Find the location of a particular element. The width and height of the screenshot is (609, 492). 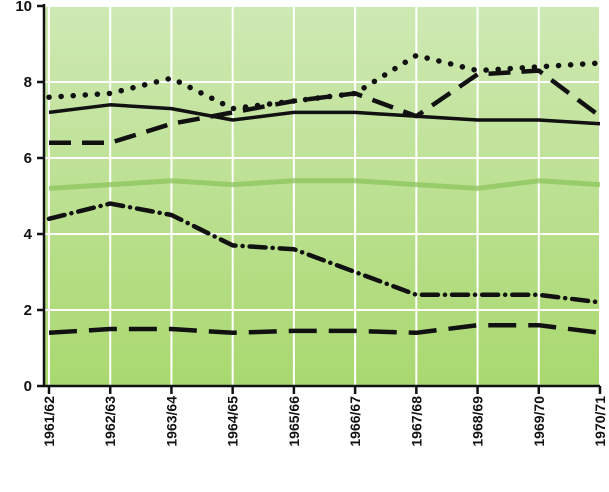

series-line-faint is located at coordinates (324, 184).